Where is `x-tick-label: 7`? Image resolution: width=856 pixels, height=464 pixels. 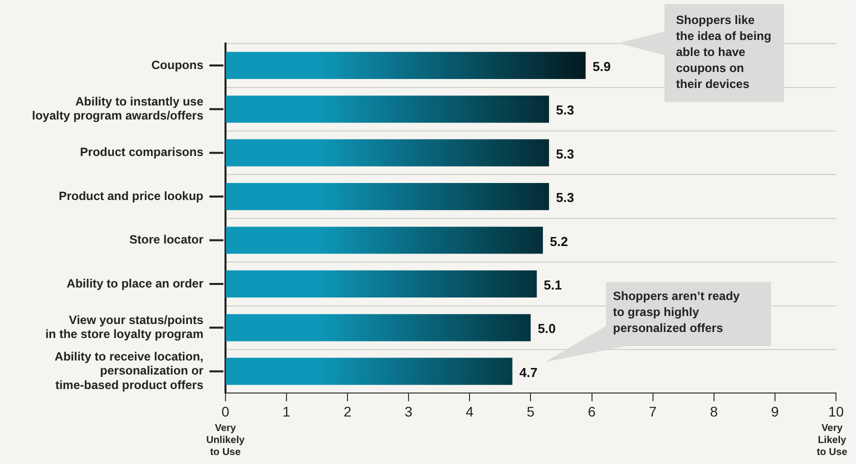
x-tick-label: 7 is located at coordinates (652, 411).